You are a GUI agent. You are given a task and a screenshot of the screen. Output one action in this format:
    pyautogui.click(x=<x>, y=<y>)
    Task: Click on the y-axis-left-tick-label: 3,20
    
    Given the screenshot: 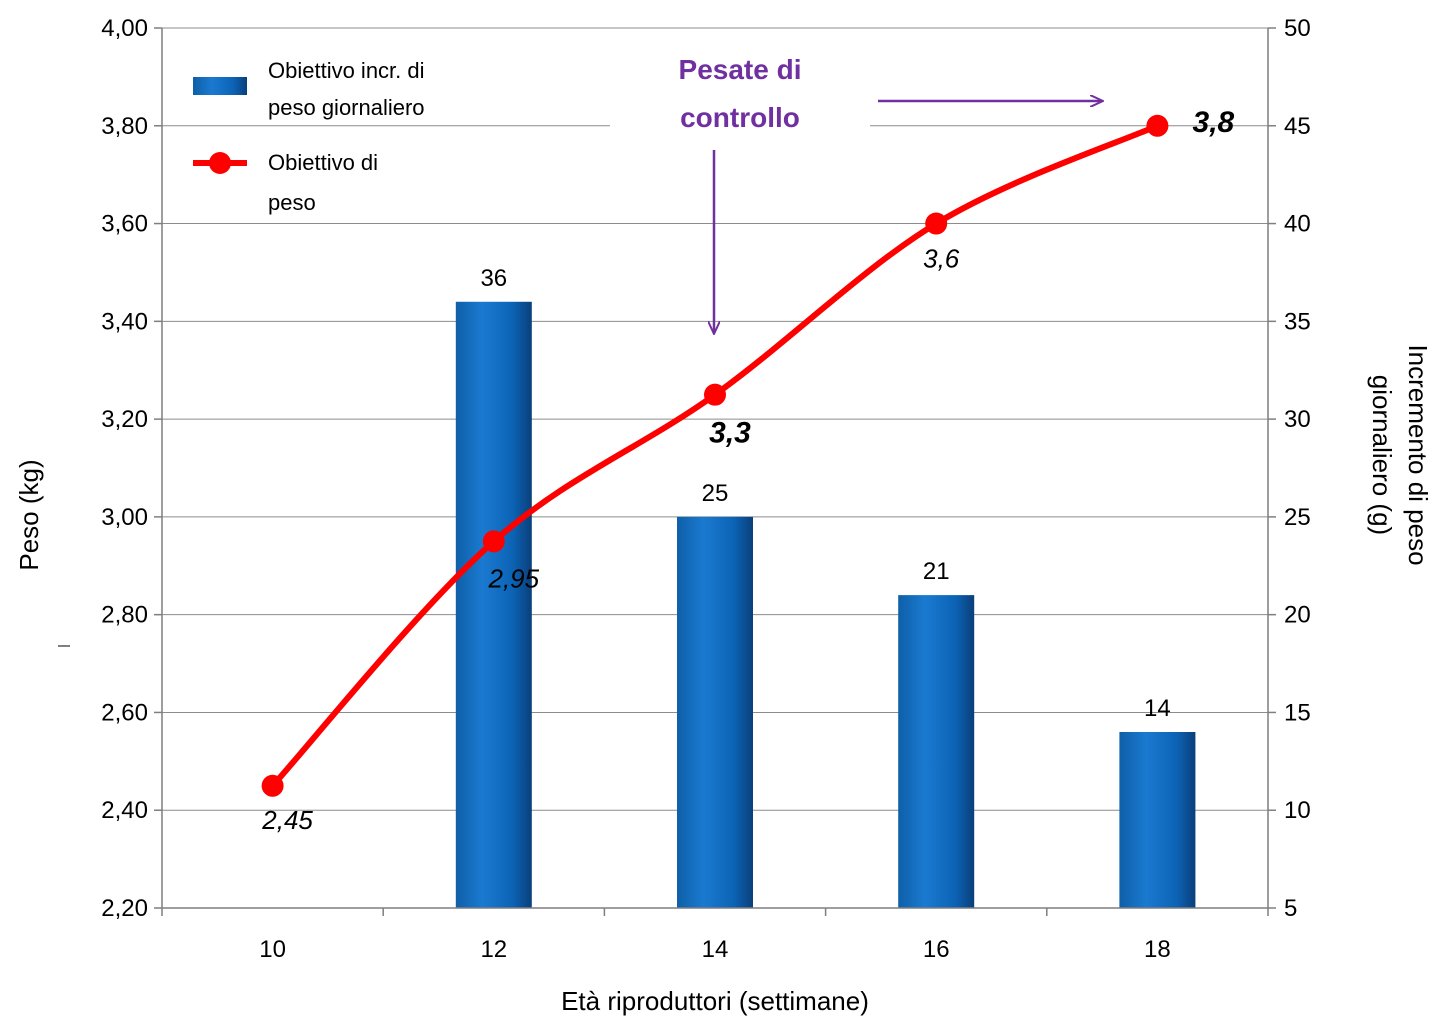 What is the action you would take?
    pyautogui.click(x=124, y=419)
    